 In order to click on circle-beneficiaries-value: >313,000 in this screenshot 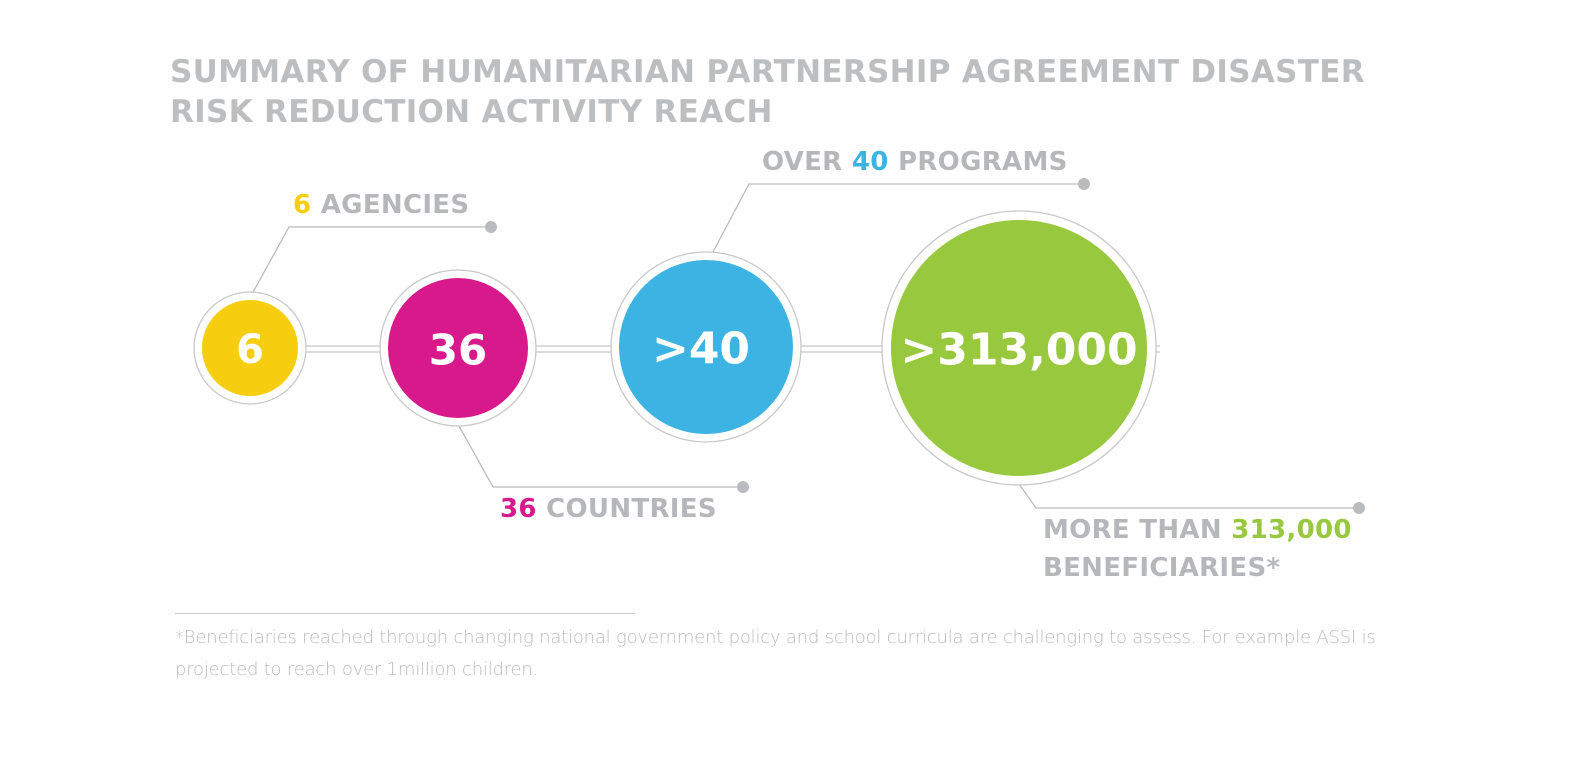, I will do `click(1019, 350)`.